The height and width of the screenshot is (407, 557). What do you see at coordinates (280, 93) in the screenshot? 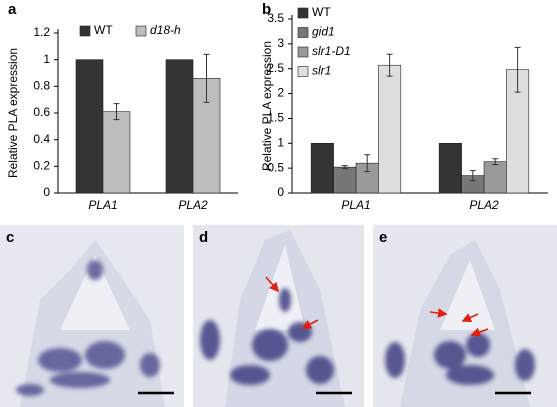
I see `y-tick-label: 2` at bounding box center [280, 93].